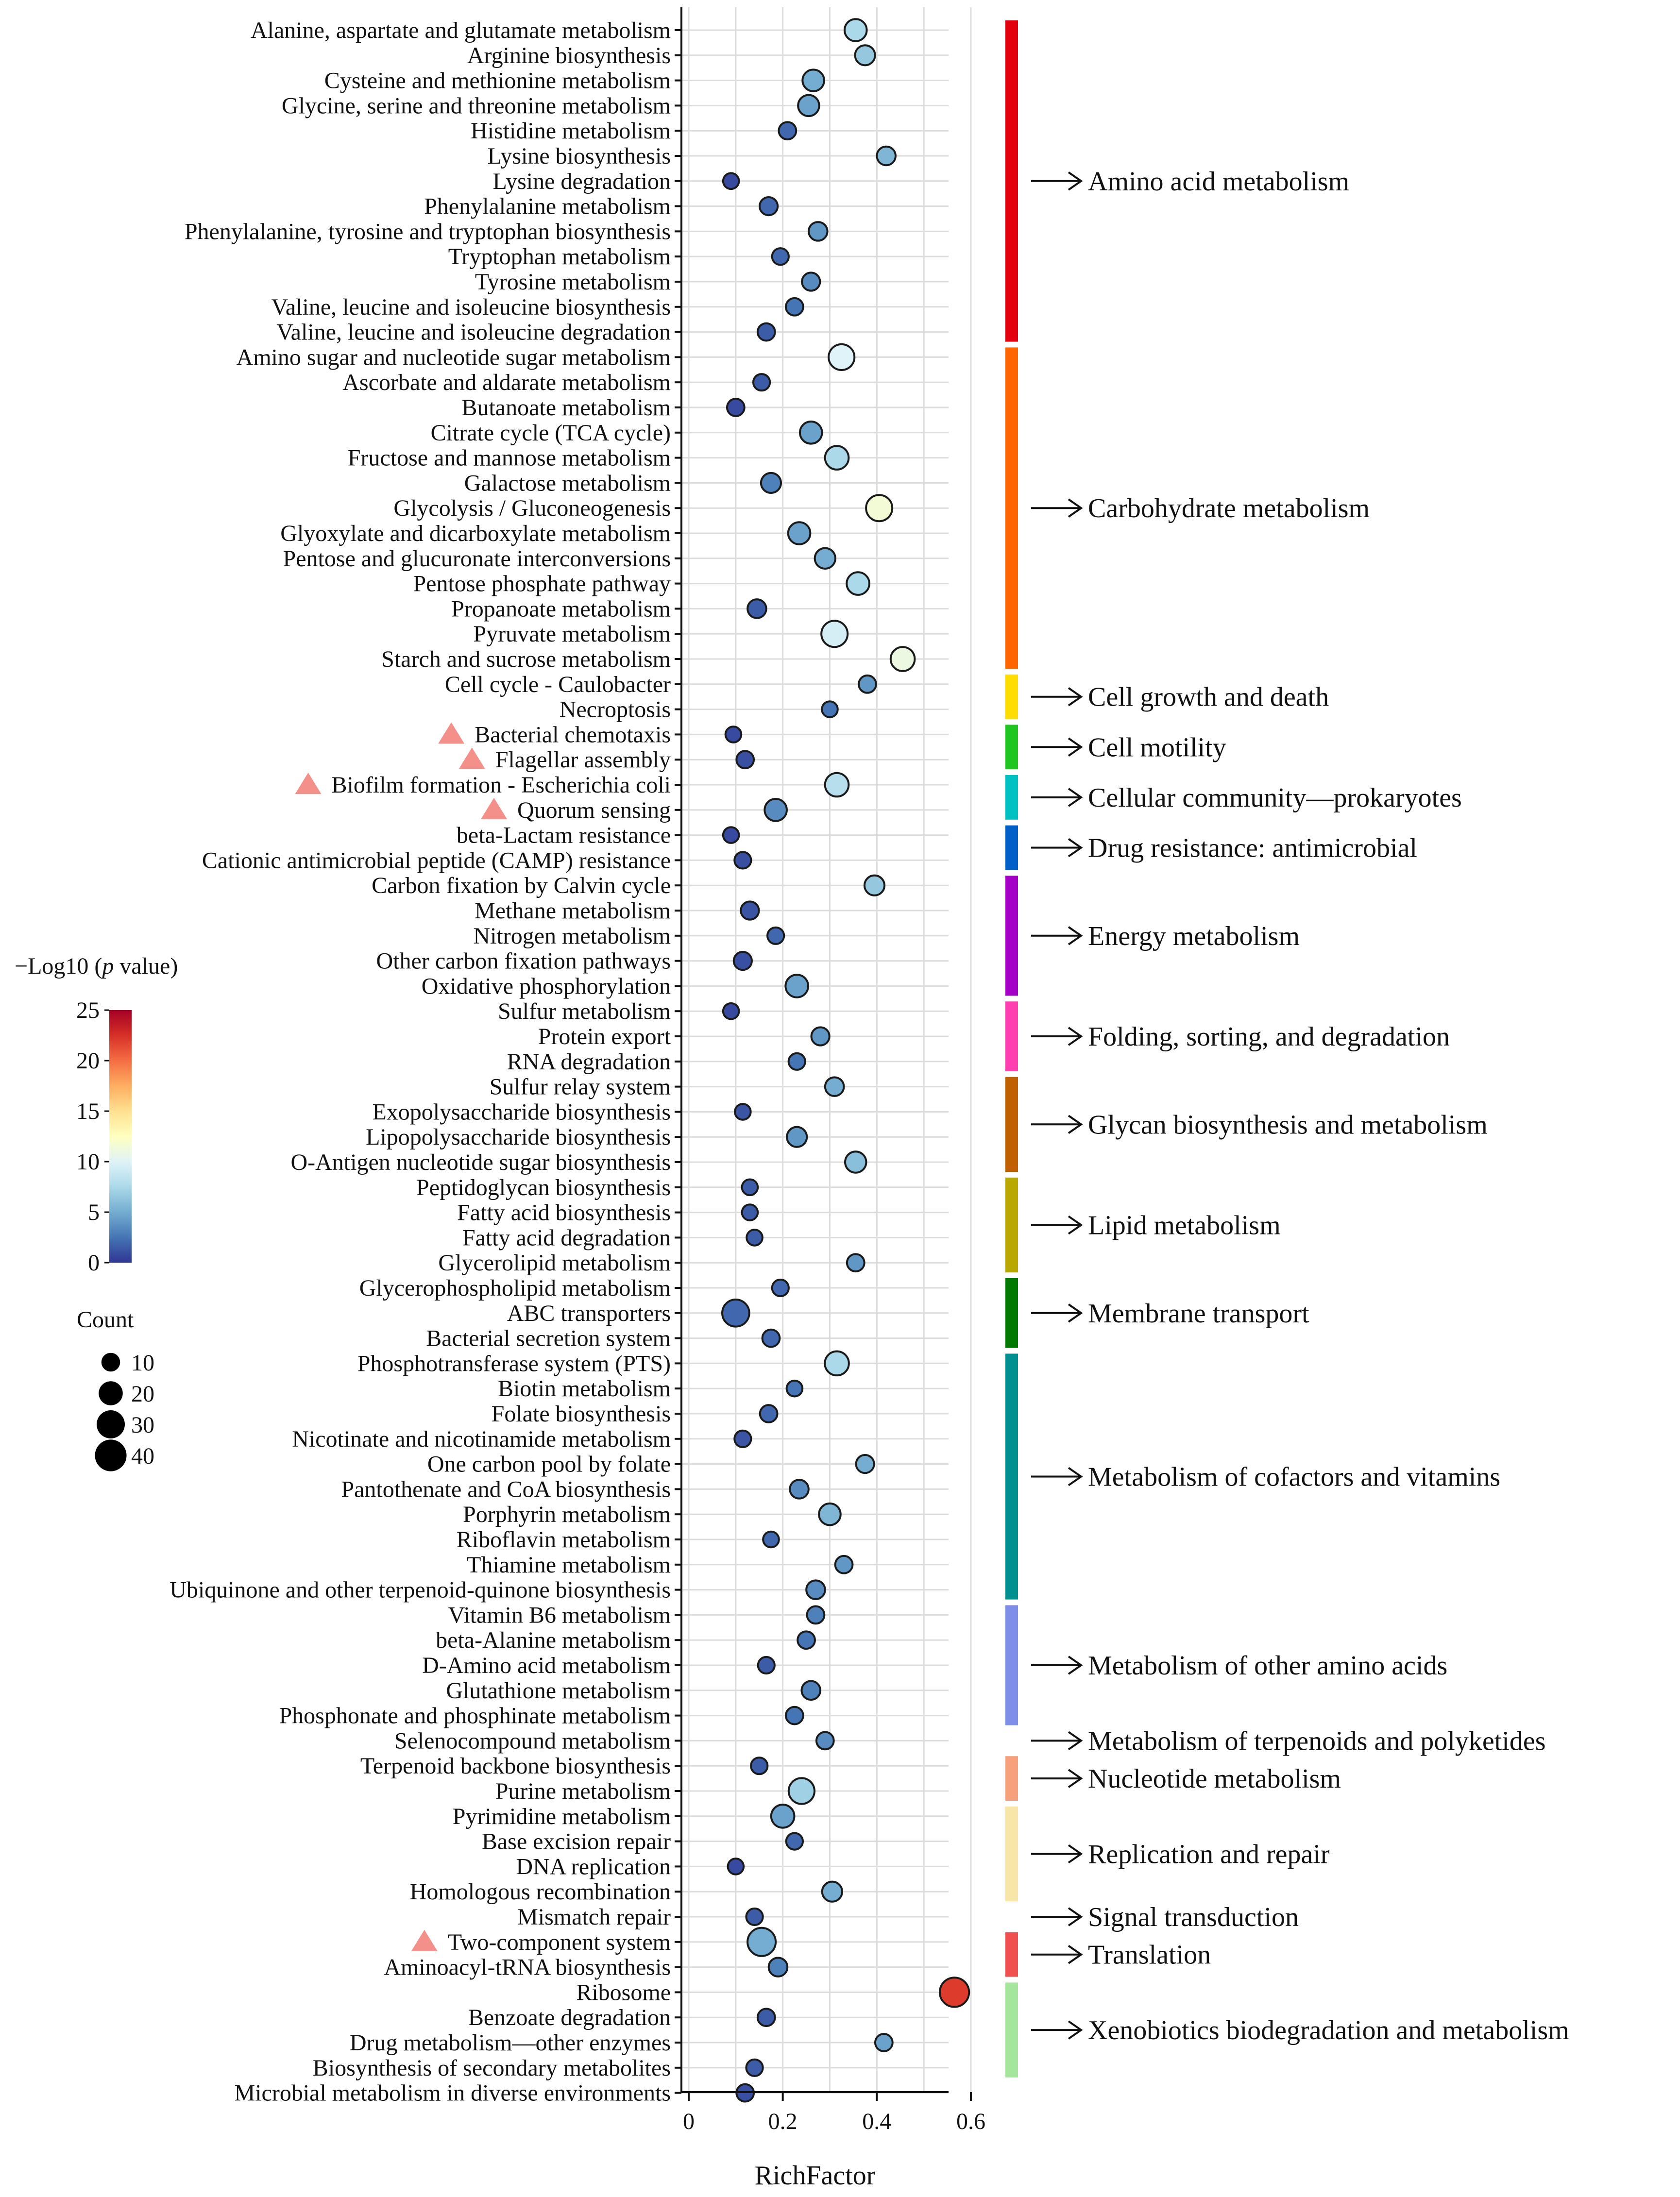 The width and height of the screenshot is (1680, 2197). What do you see at coordinates (58, 966) in the screenshot?
I see `colorbar-title-prefix: −Log10 (` at bounding box center [58, 966].